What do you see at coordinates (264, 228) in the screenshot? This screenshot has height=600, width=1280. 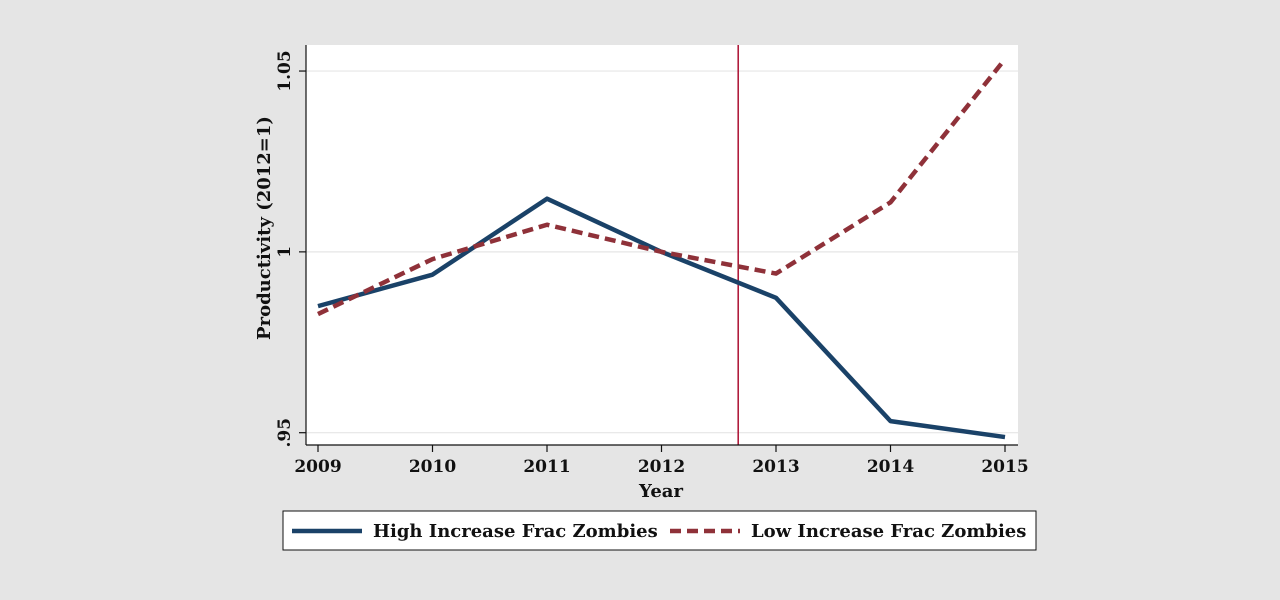 I see `y-axis-title: Productivity (2012=1)` at bounding box center [264, 228].